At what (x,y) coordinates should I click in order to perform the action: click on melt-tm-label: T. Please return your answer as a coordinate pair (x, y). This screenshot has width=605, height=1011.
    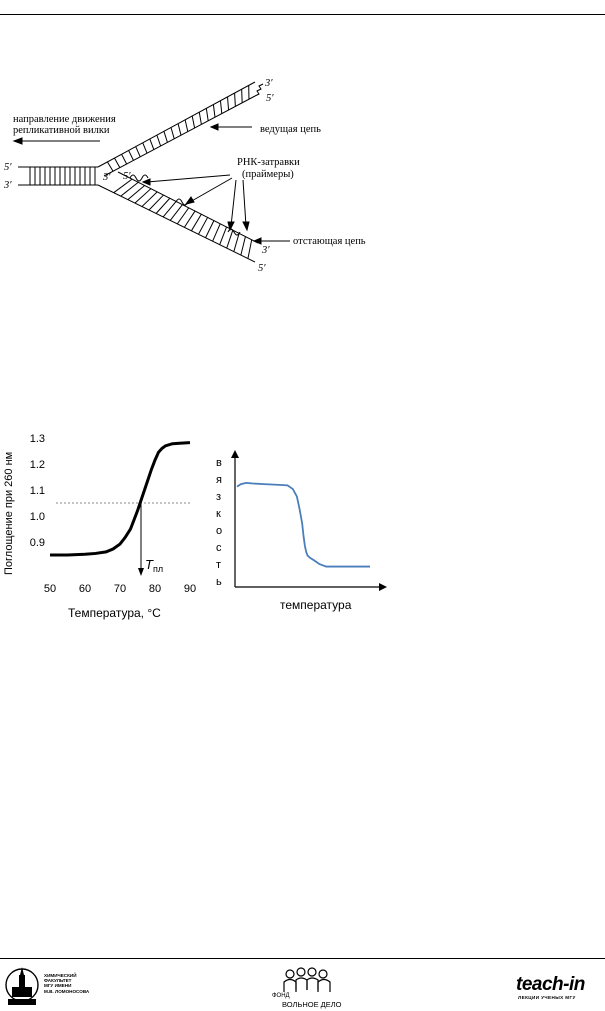
    Looking at the image, I should click on (149, 564).